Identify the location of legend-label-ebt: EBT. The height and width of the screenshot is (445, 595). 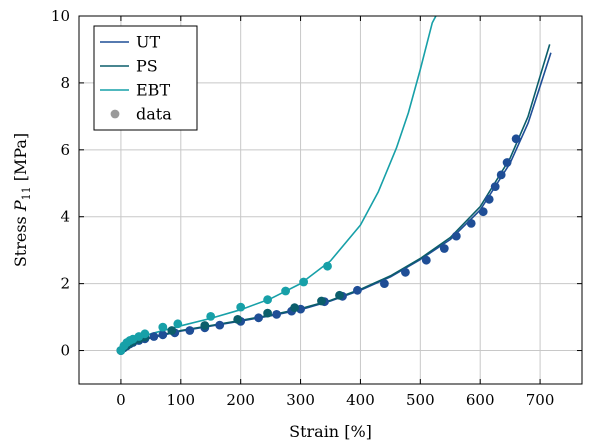
(153, 90).